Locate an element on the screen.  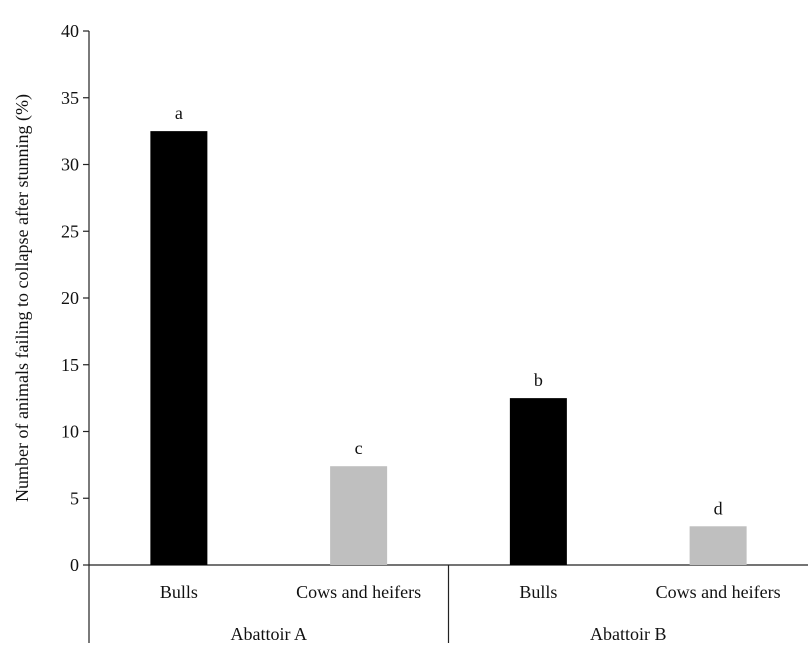
y-tick-label: 40 is located at coordinates (70, 31).